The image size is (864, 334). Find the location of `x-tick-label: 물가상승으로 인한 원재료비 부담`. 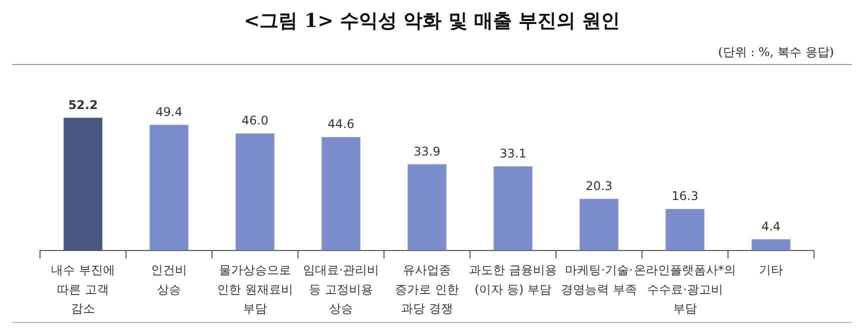

x-tick-label: 물가상승으로 인한 원재료비 부담 is located at coordinates (255, 289).